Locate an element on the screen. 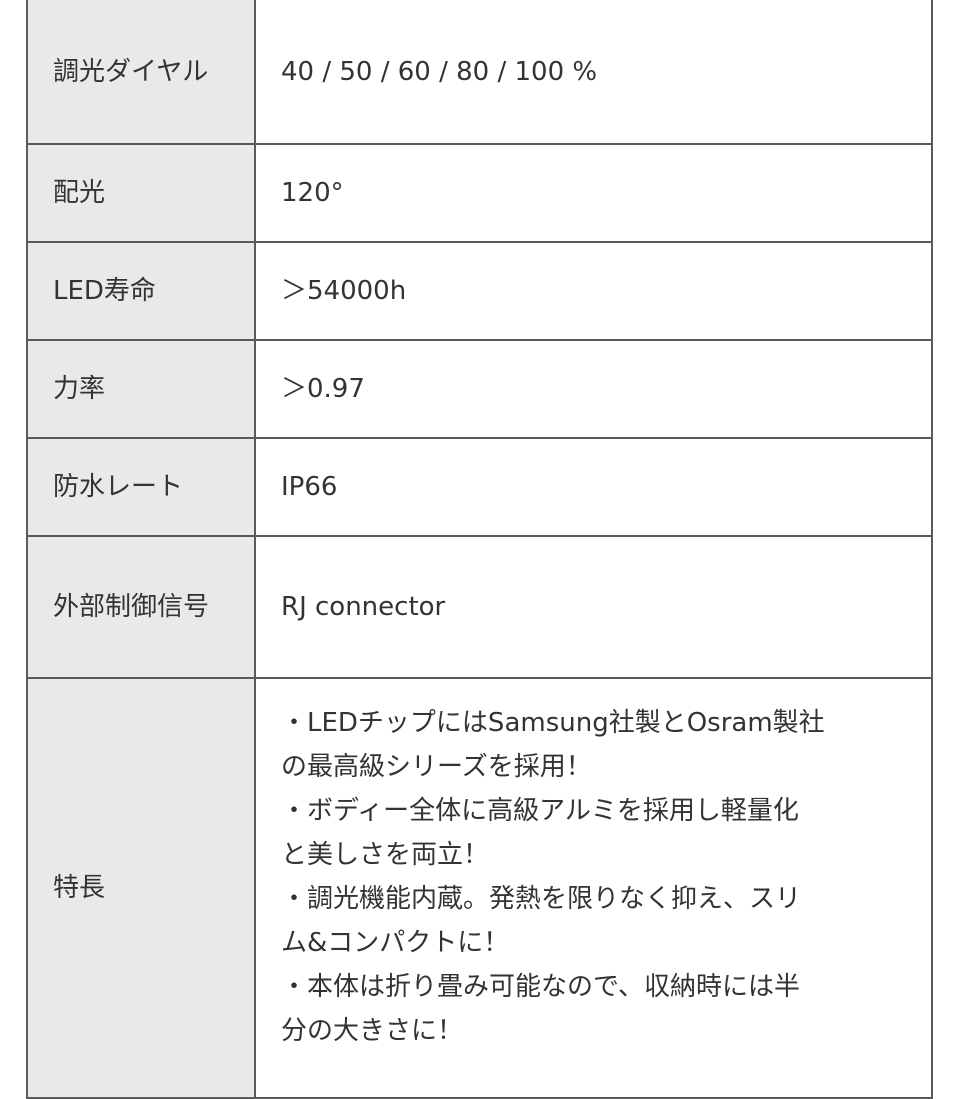 Image resolution: width=975 pixels, height=1099 pixels. table-row: 力率 ＞0.97 is located at coordinates (479, 389).